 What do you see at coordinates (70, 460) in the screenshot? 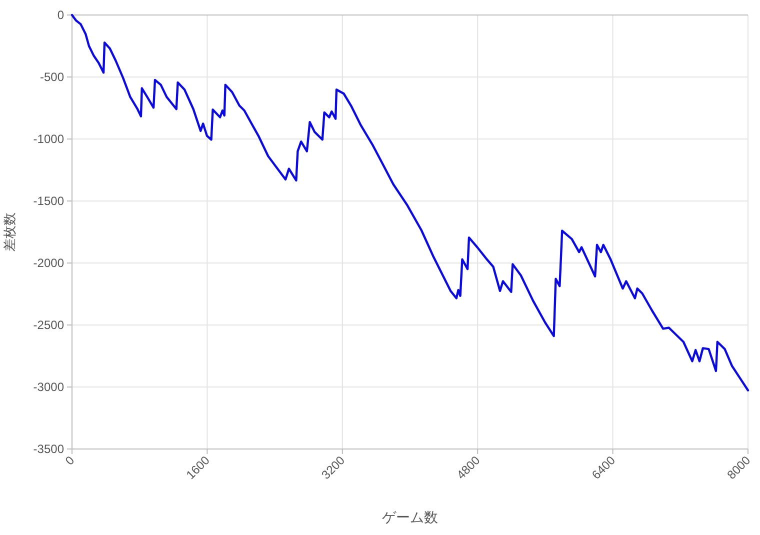
I see `x-tick-label: 0` at bounding box center [70, 460].